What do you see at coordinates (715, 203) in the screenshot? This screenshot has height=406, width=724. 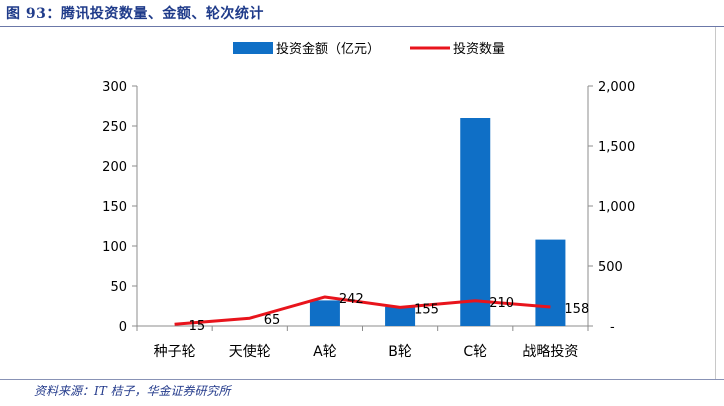 I see `frame-right-border` at bounding box center [715, 203].